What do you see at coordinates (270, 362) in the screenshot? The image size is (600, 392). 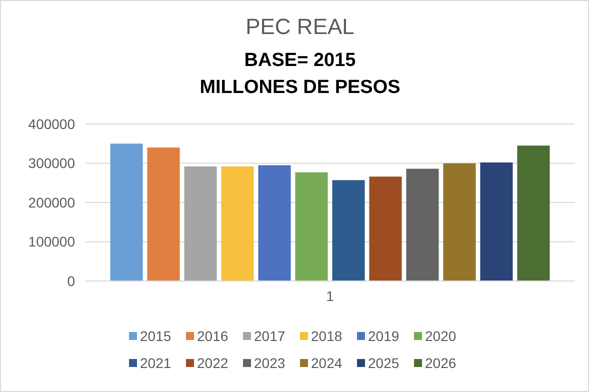 I see `legend-label: 2023` at bounding box center [270, 362].